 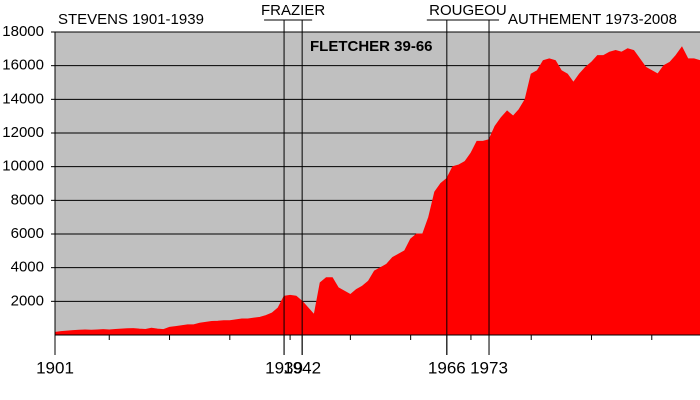 I want to click on y-tick-label: 18000, so click(x=23, y=31).